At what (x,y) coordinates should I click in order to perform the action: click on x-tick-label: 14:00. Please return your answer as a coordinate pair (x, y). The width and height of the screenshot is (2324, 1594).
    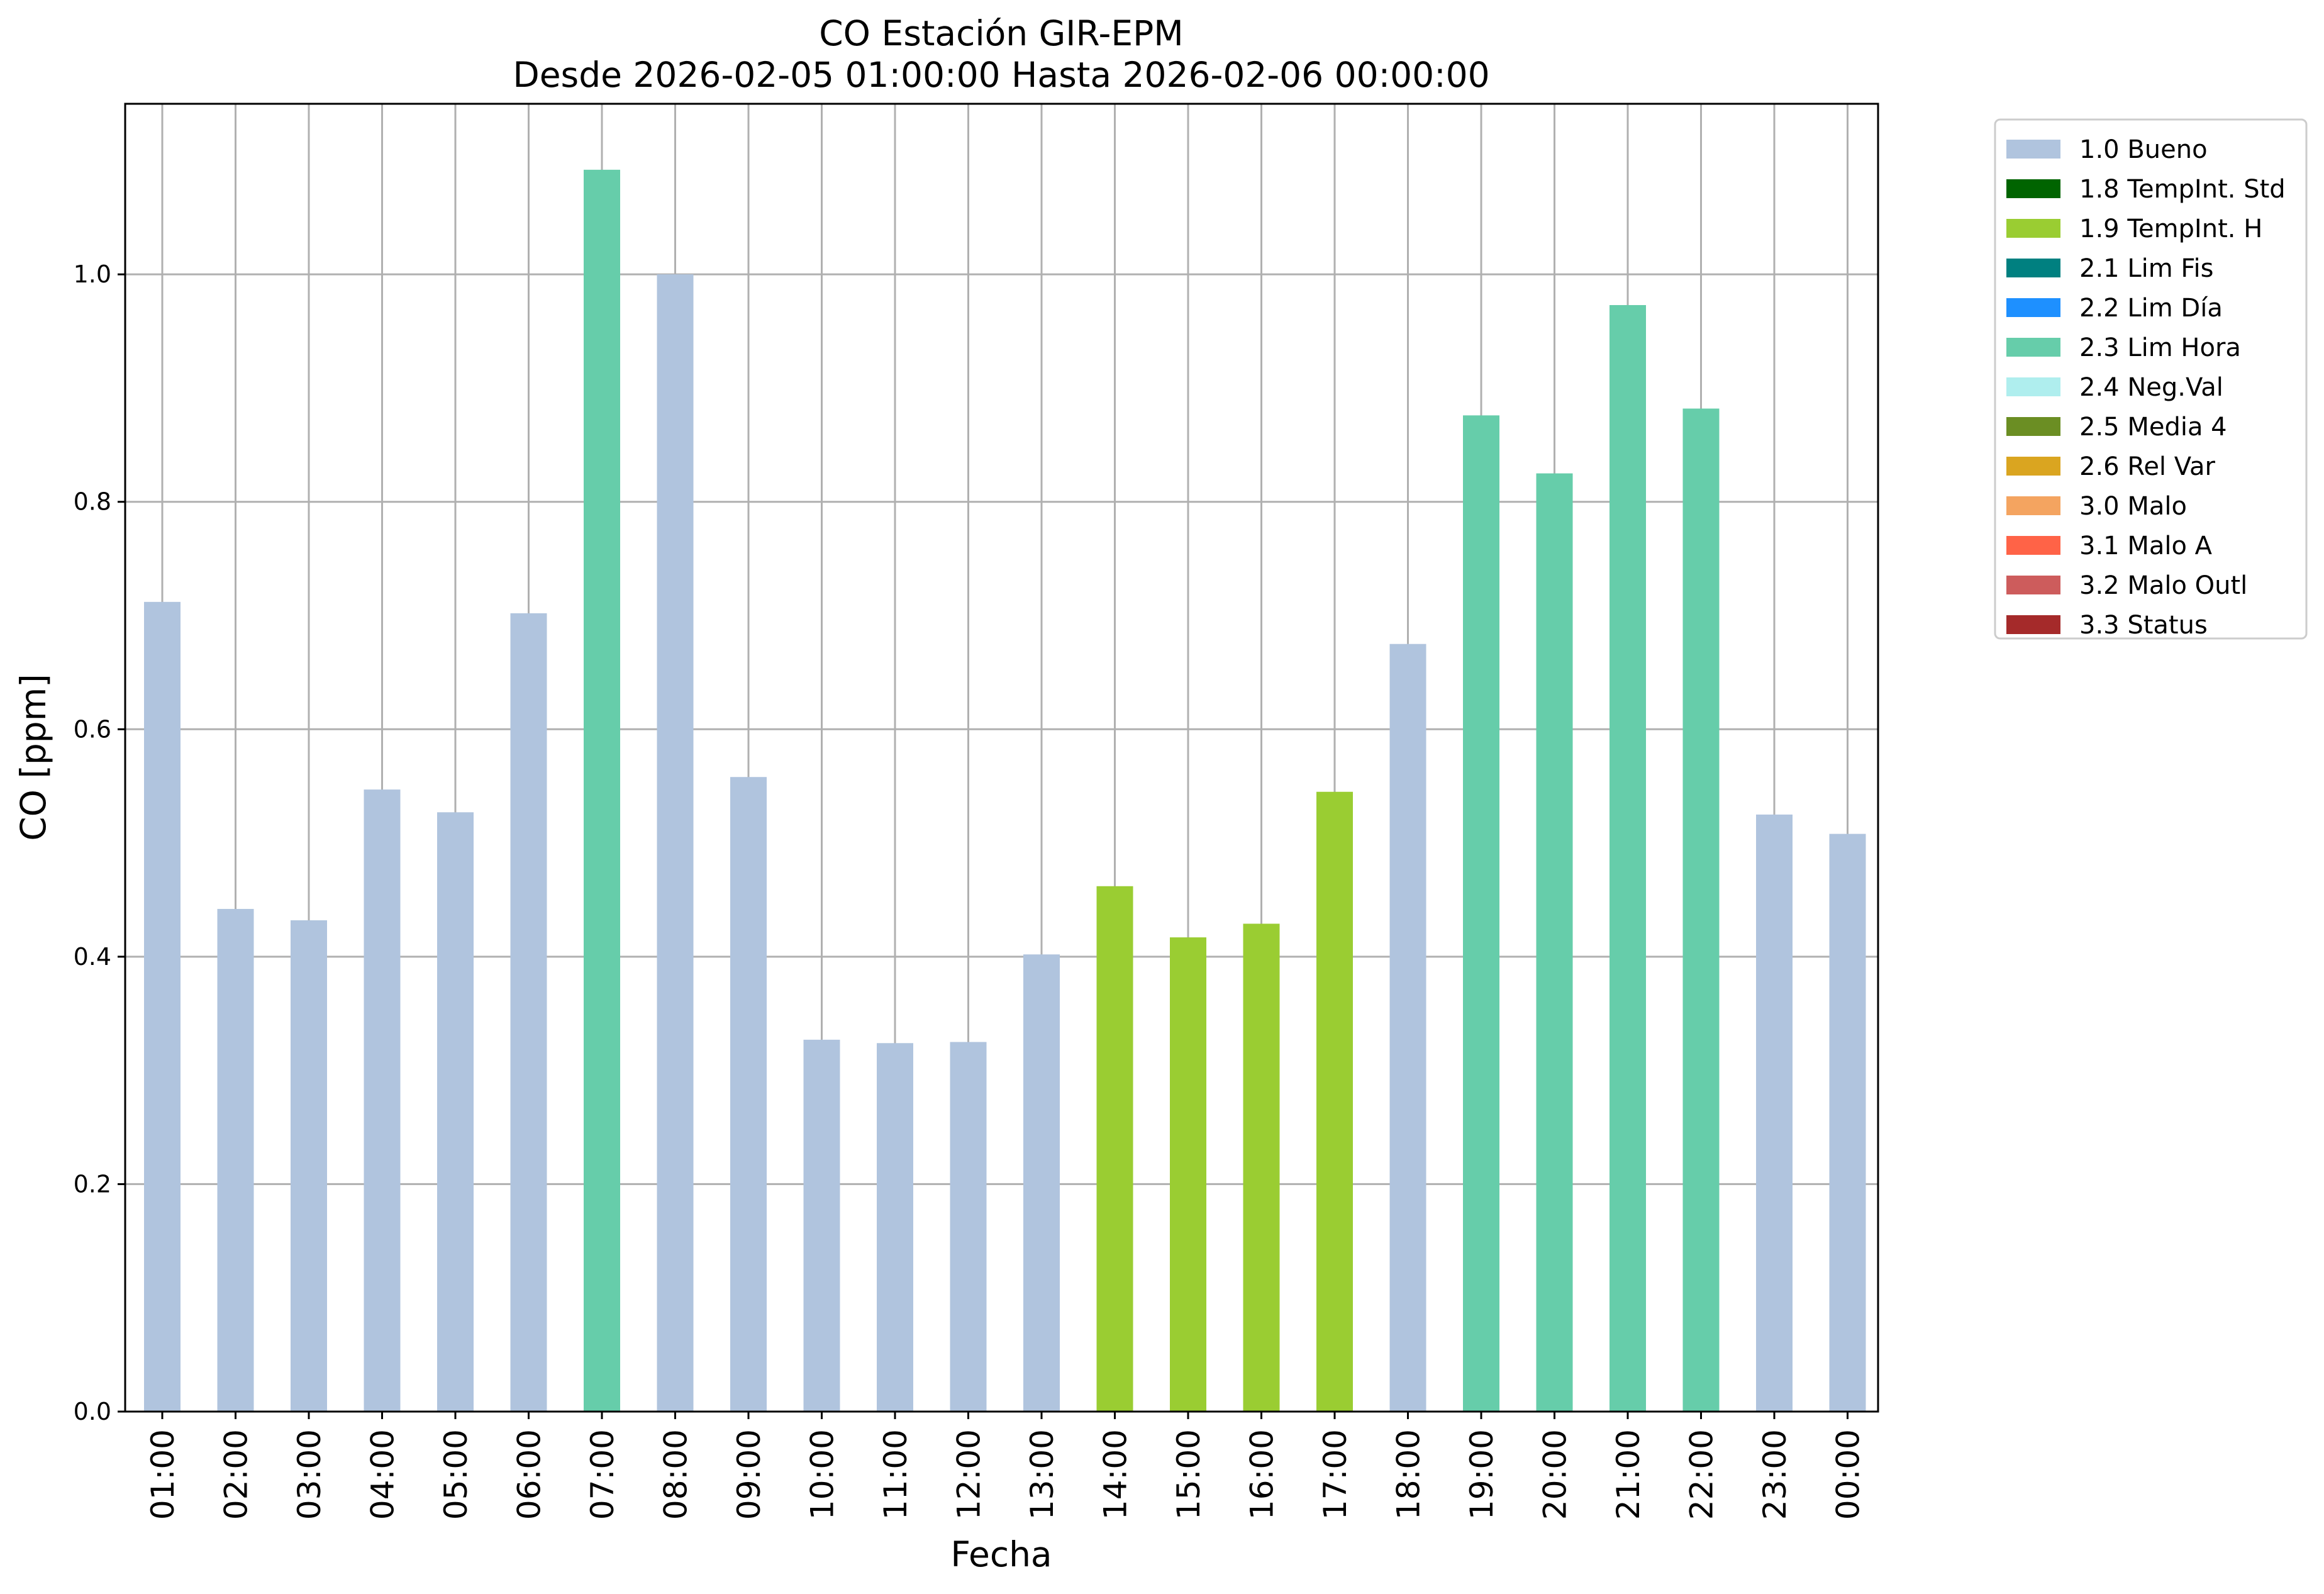
    Looking at the image, I should click on (1116, 1474).